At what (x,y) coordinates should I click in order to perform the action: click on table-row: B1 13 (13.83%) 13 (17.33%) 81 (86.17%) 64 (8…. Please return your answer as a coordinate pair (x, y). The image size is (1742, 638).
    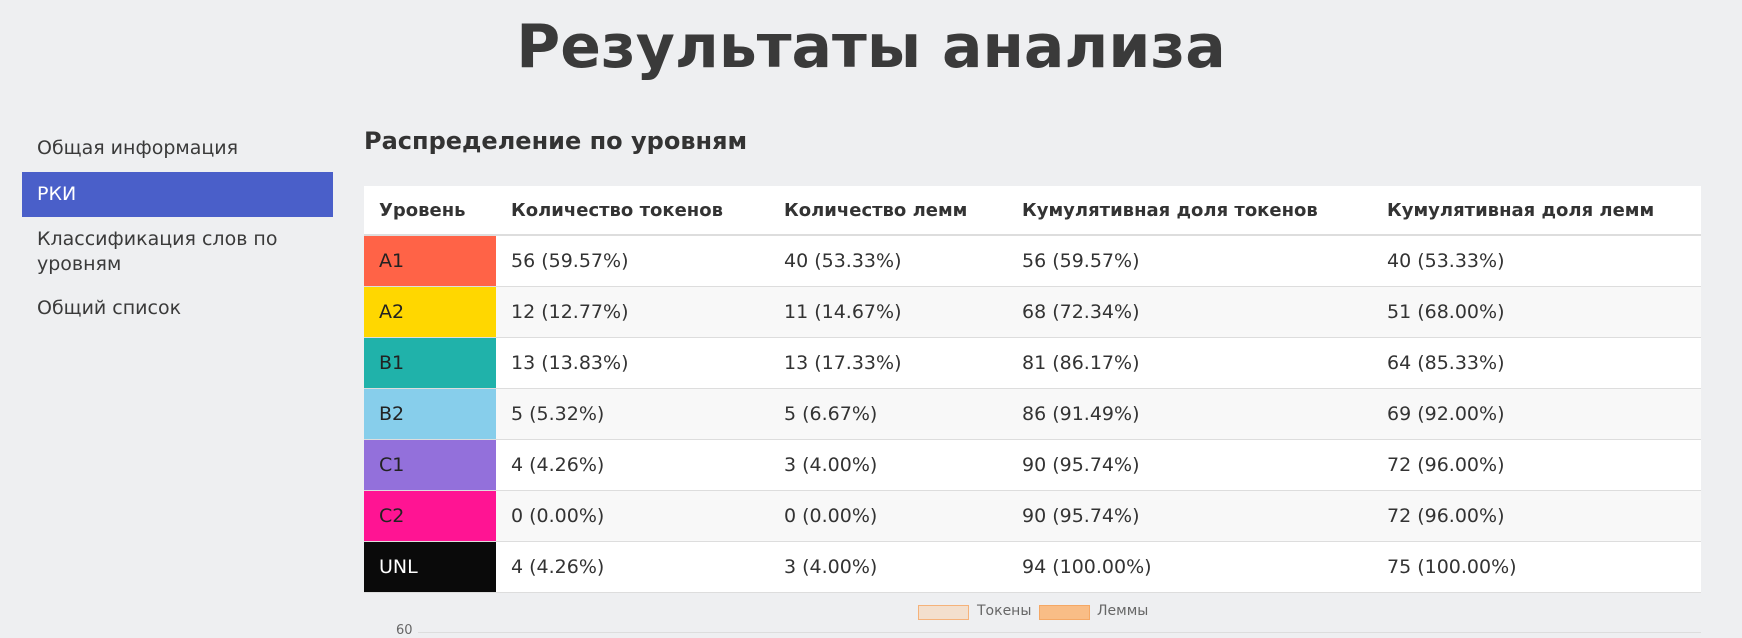
    Looking at the image, I should click on (1032, 363).